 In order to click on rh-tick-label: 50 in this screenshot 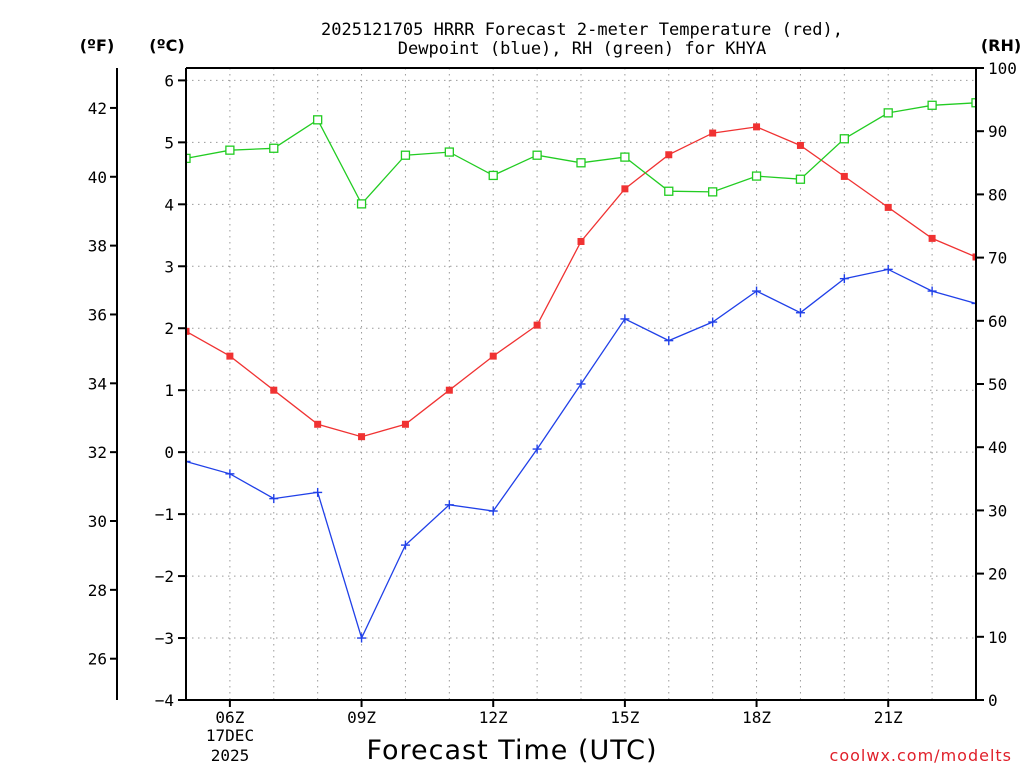, I will do `click(997, 384)`.